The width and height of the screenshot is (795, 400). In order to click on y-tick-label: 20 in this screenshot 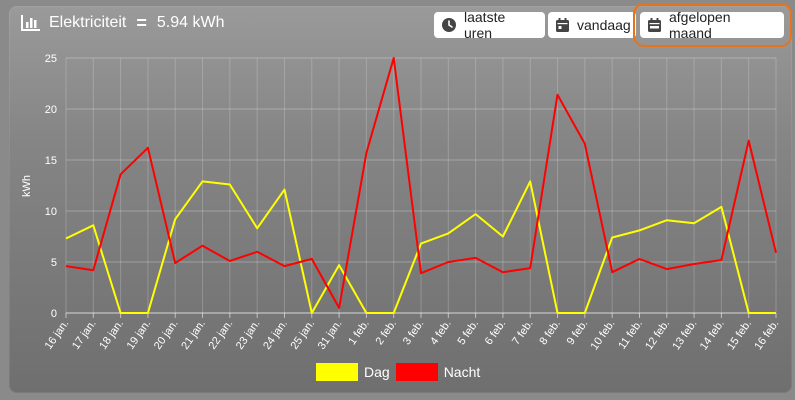, I will do `click(51, 110)`.